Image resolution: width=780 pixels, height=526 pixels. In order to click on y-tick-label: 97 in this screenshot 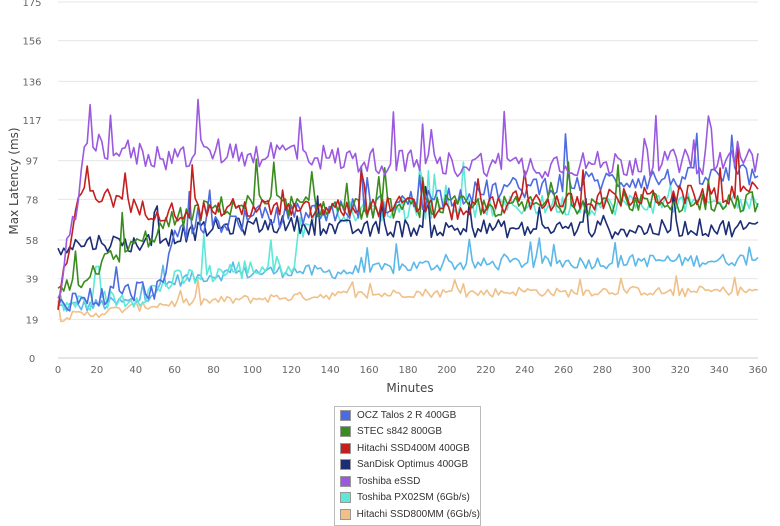, I will do `click(32, 162)`.